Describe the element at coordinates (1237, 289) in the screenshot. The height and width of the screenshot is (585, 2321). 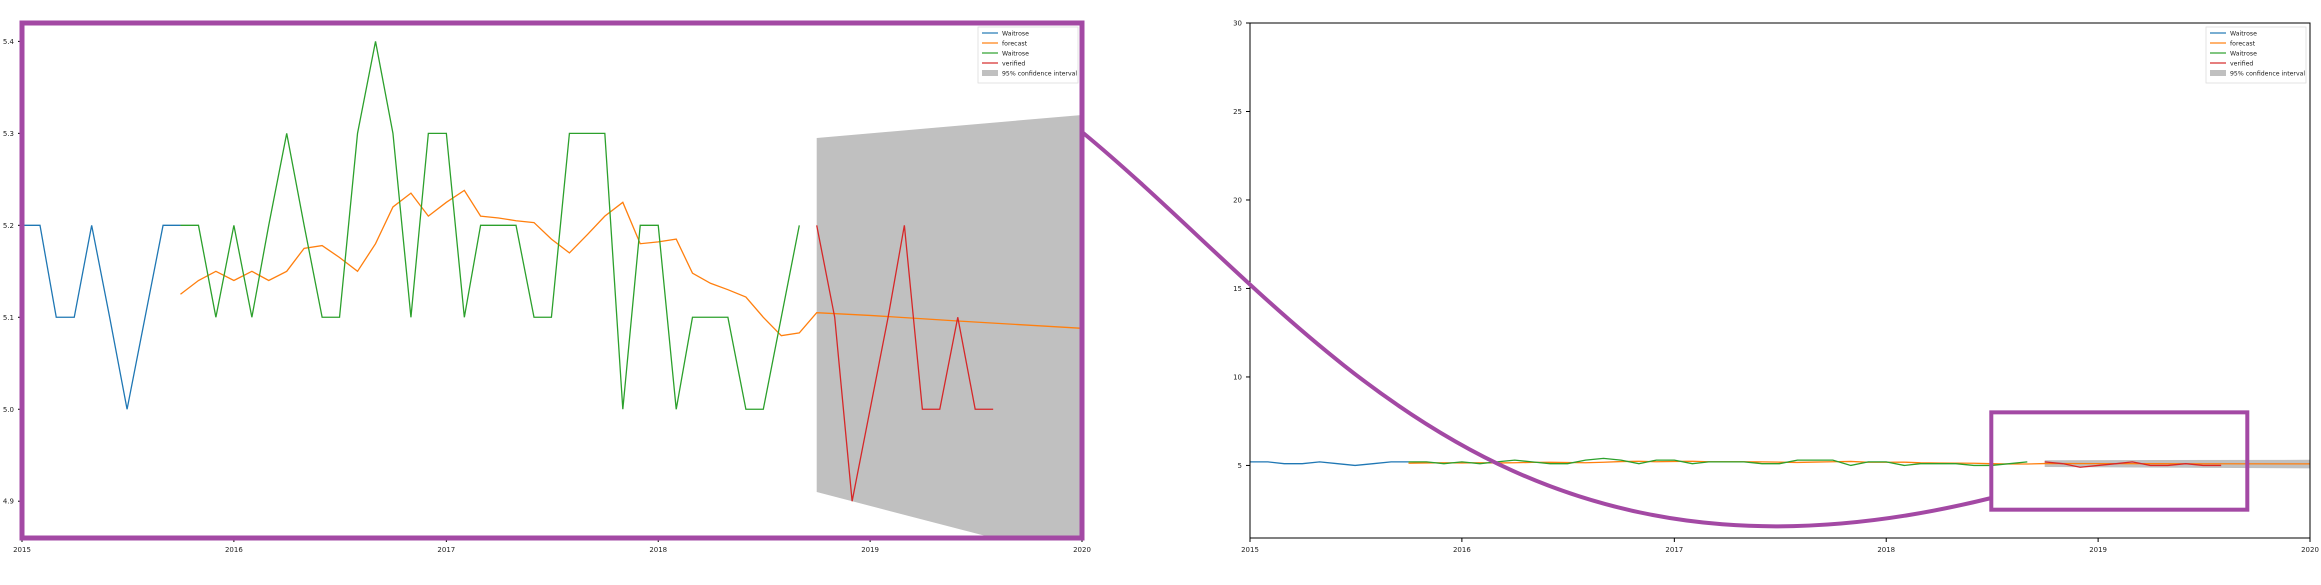
I see `right-y-tick-label: 15` at that location.